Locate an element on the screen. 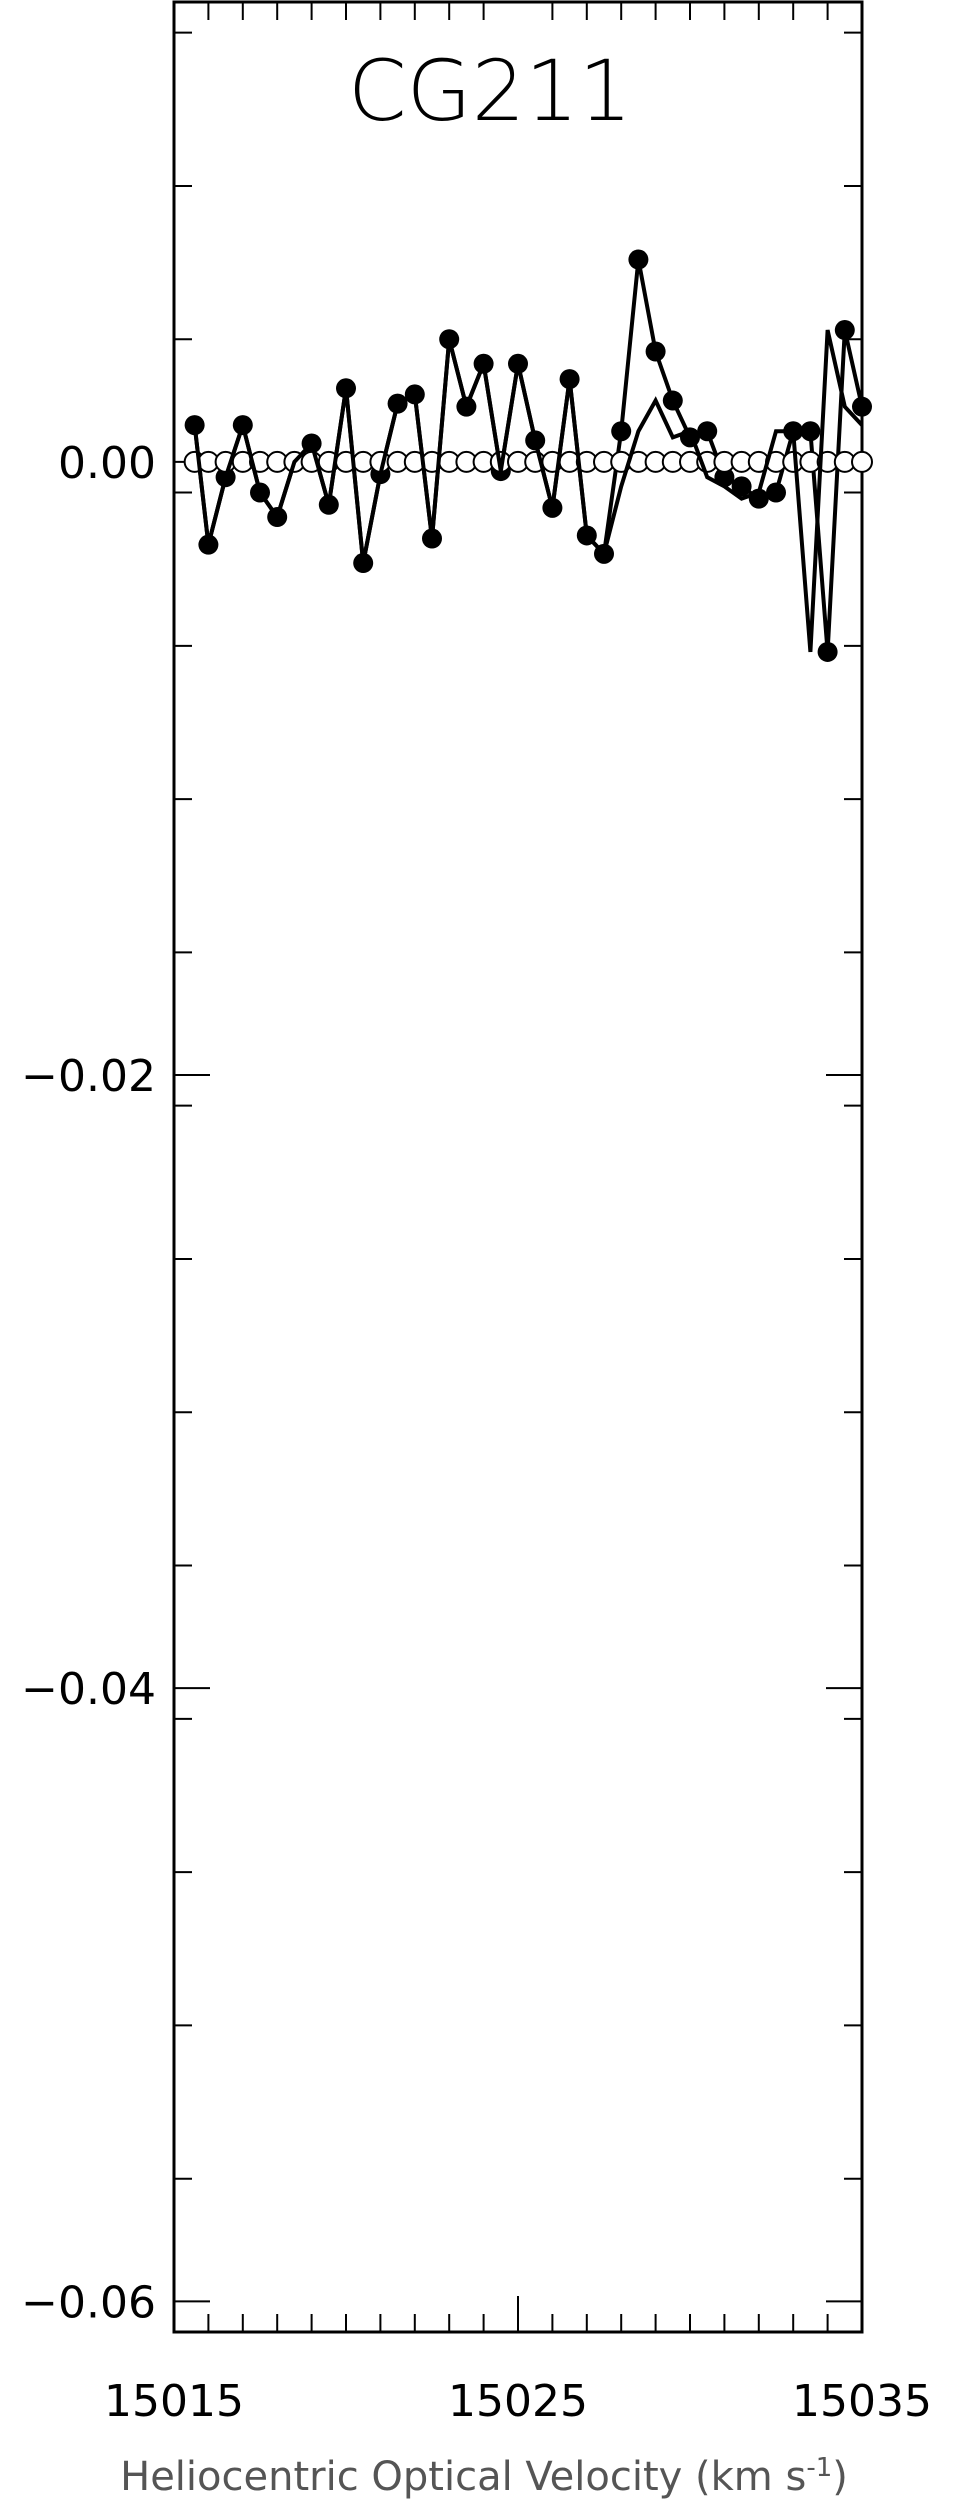  y-tick-label: −0.04 is located at coordinates (88, 1689).